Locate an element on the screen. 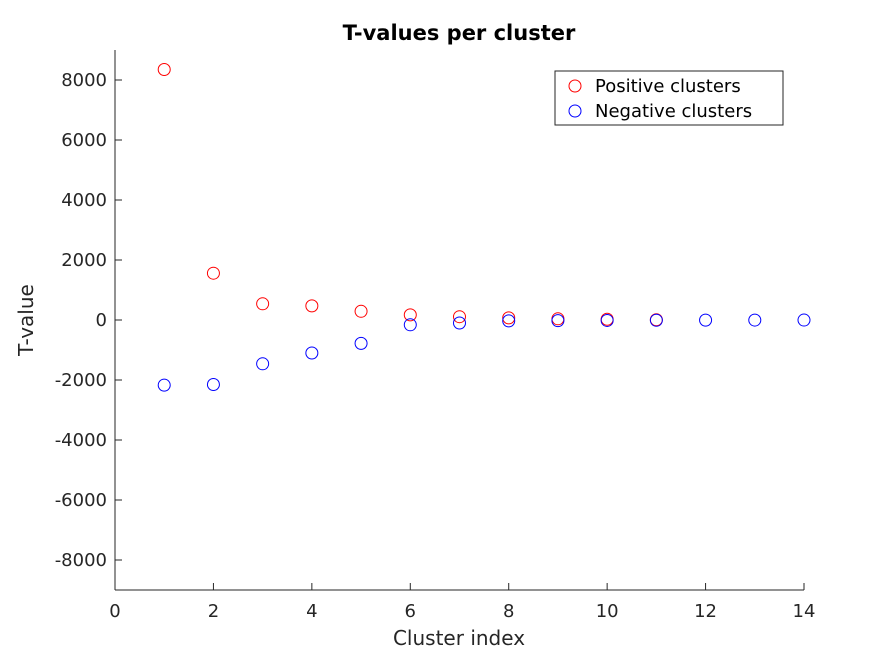 This screenshot has width=887, height=662. x-tick-label: 2 is located at coordinates (213, 611).